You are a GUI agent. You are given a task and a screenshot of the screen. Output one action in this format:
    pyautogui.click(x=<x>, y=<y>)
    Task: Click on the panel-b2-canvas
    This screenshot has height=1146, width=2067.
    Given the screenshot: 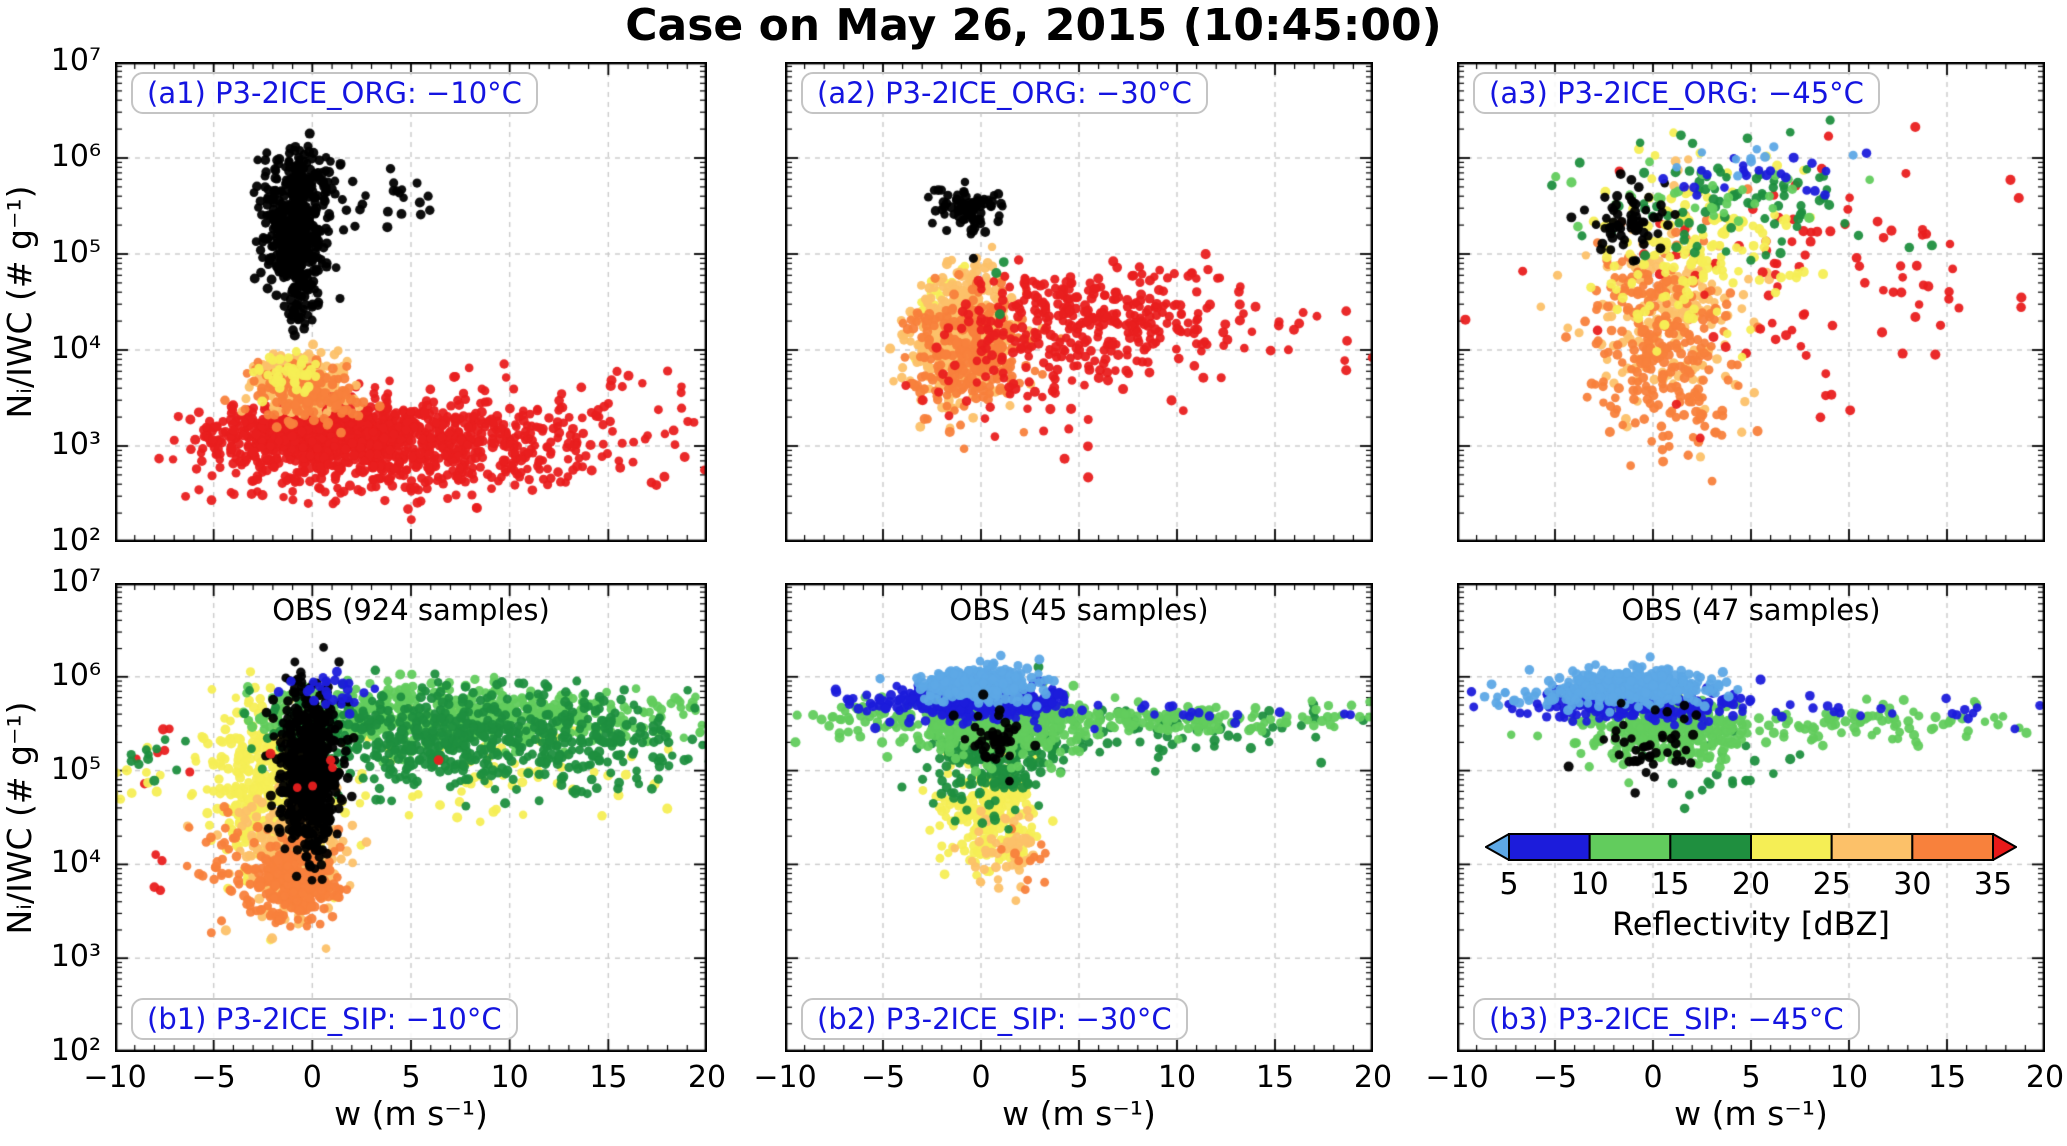 What is the action you would take?
    pyautogui.click(x=1079, y=817)
    